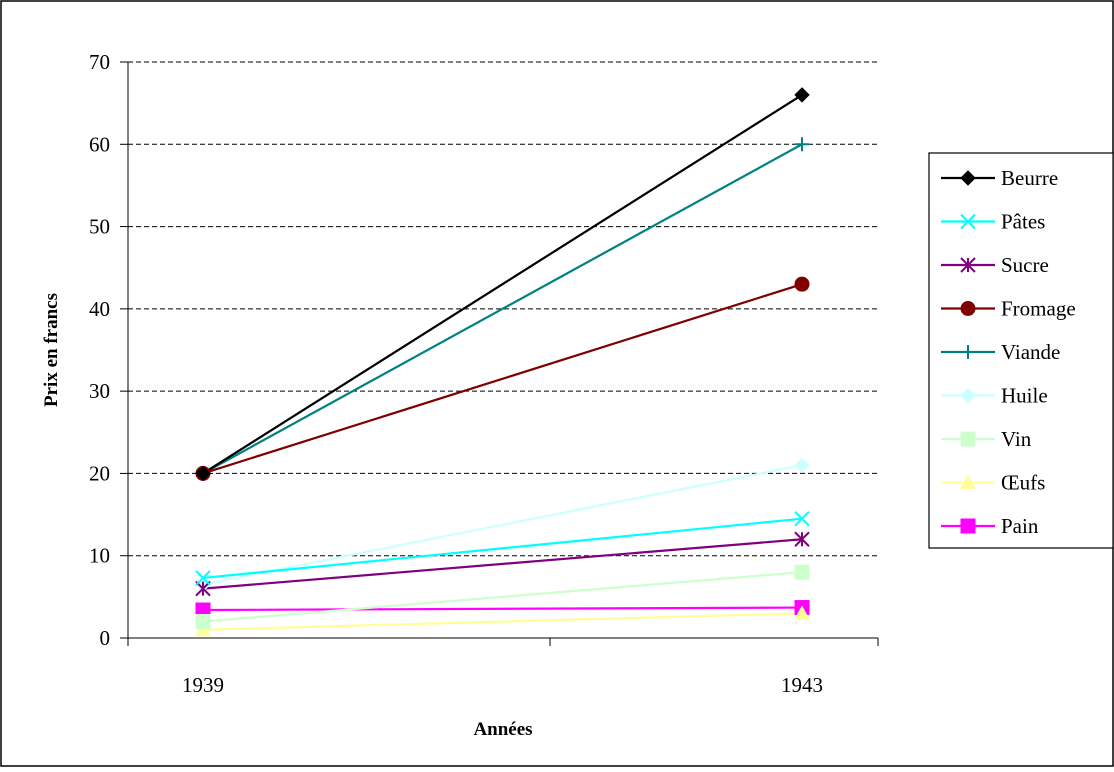 This screenshot has height=772, width=1114. I want to click on x-axis-title: Années, so click(502, 729).